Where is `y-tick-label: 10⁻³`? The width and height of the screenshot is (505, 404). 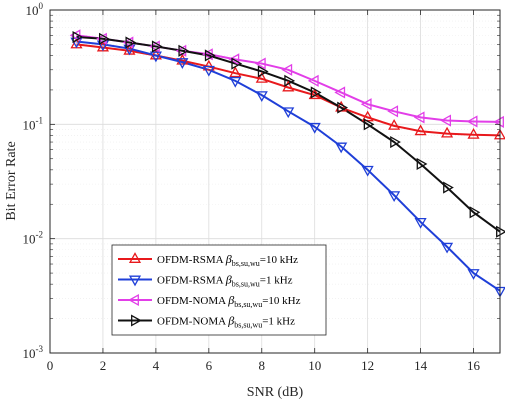
y-tick-label: 10⁻³ is located at coordinates (33, 352).